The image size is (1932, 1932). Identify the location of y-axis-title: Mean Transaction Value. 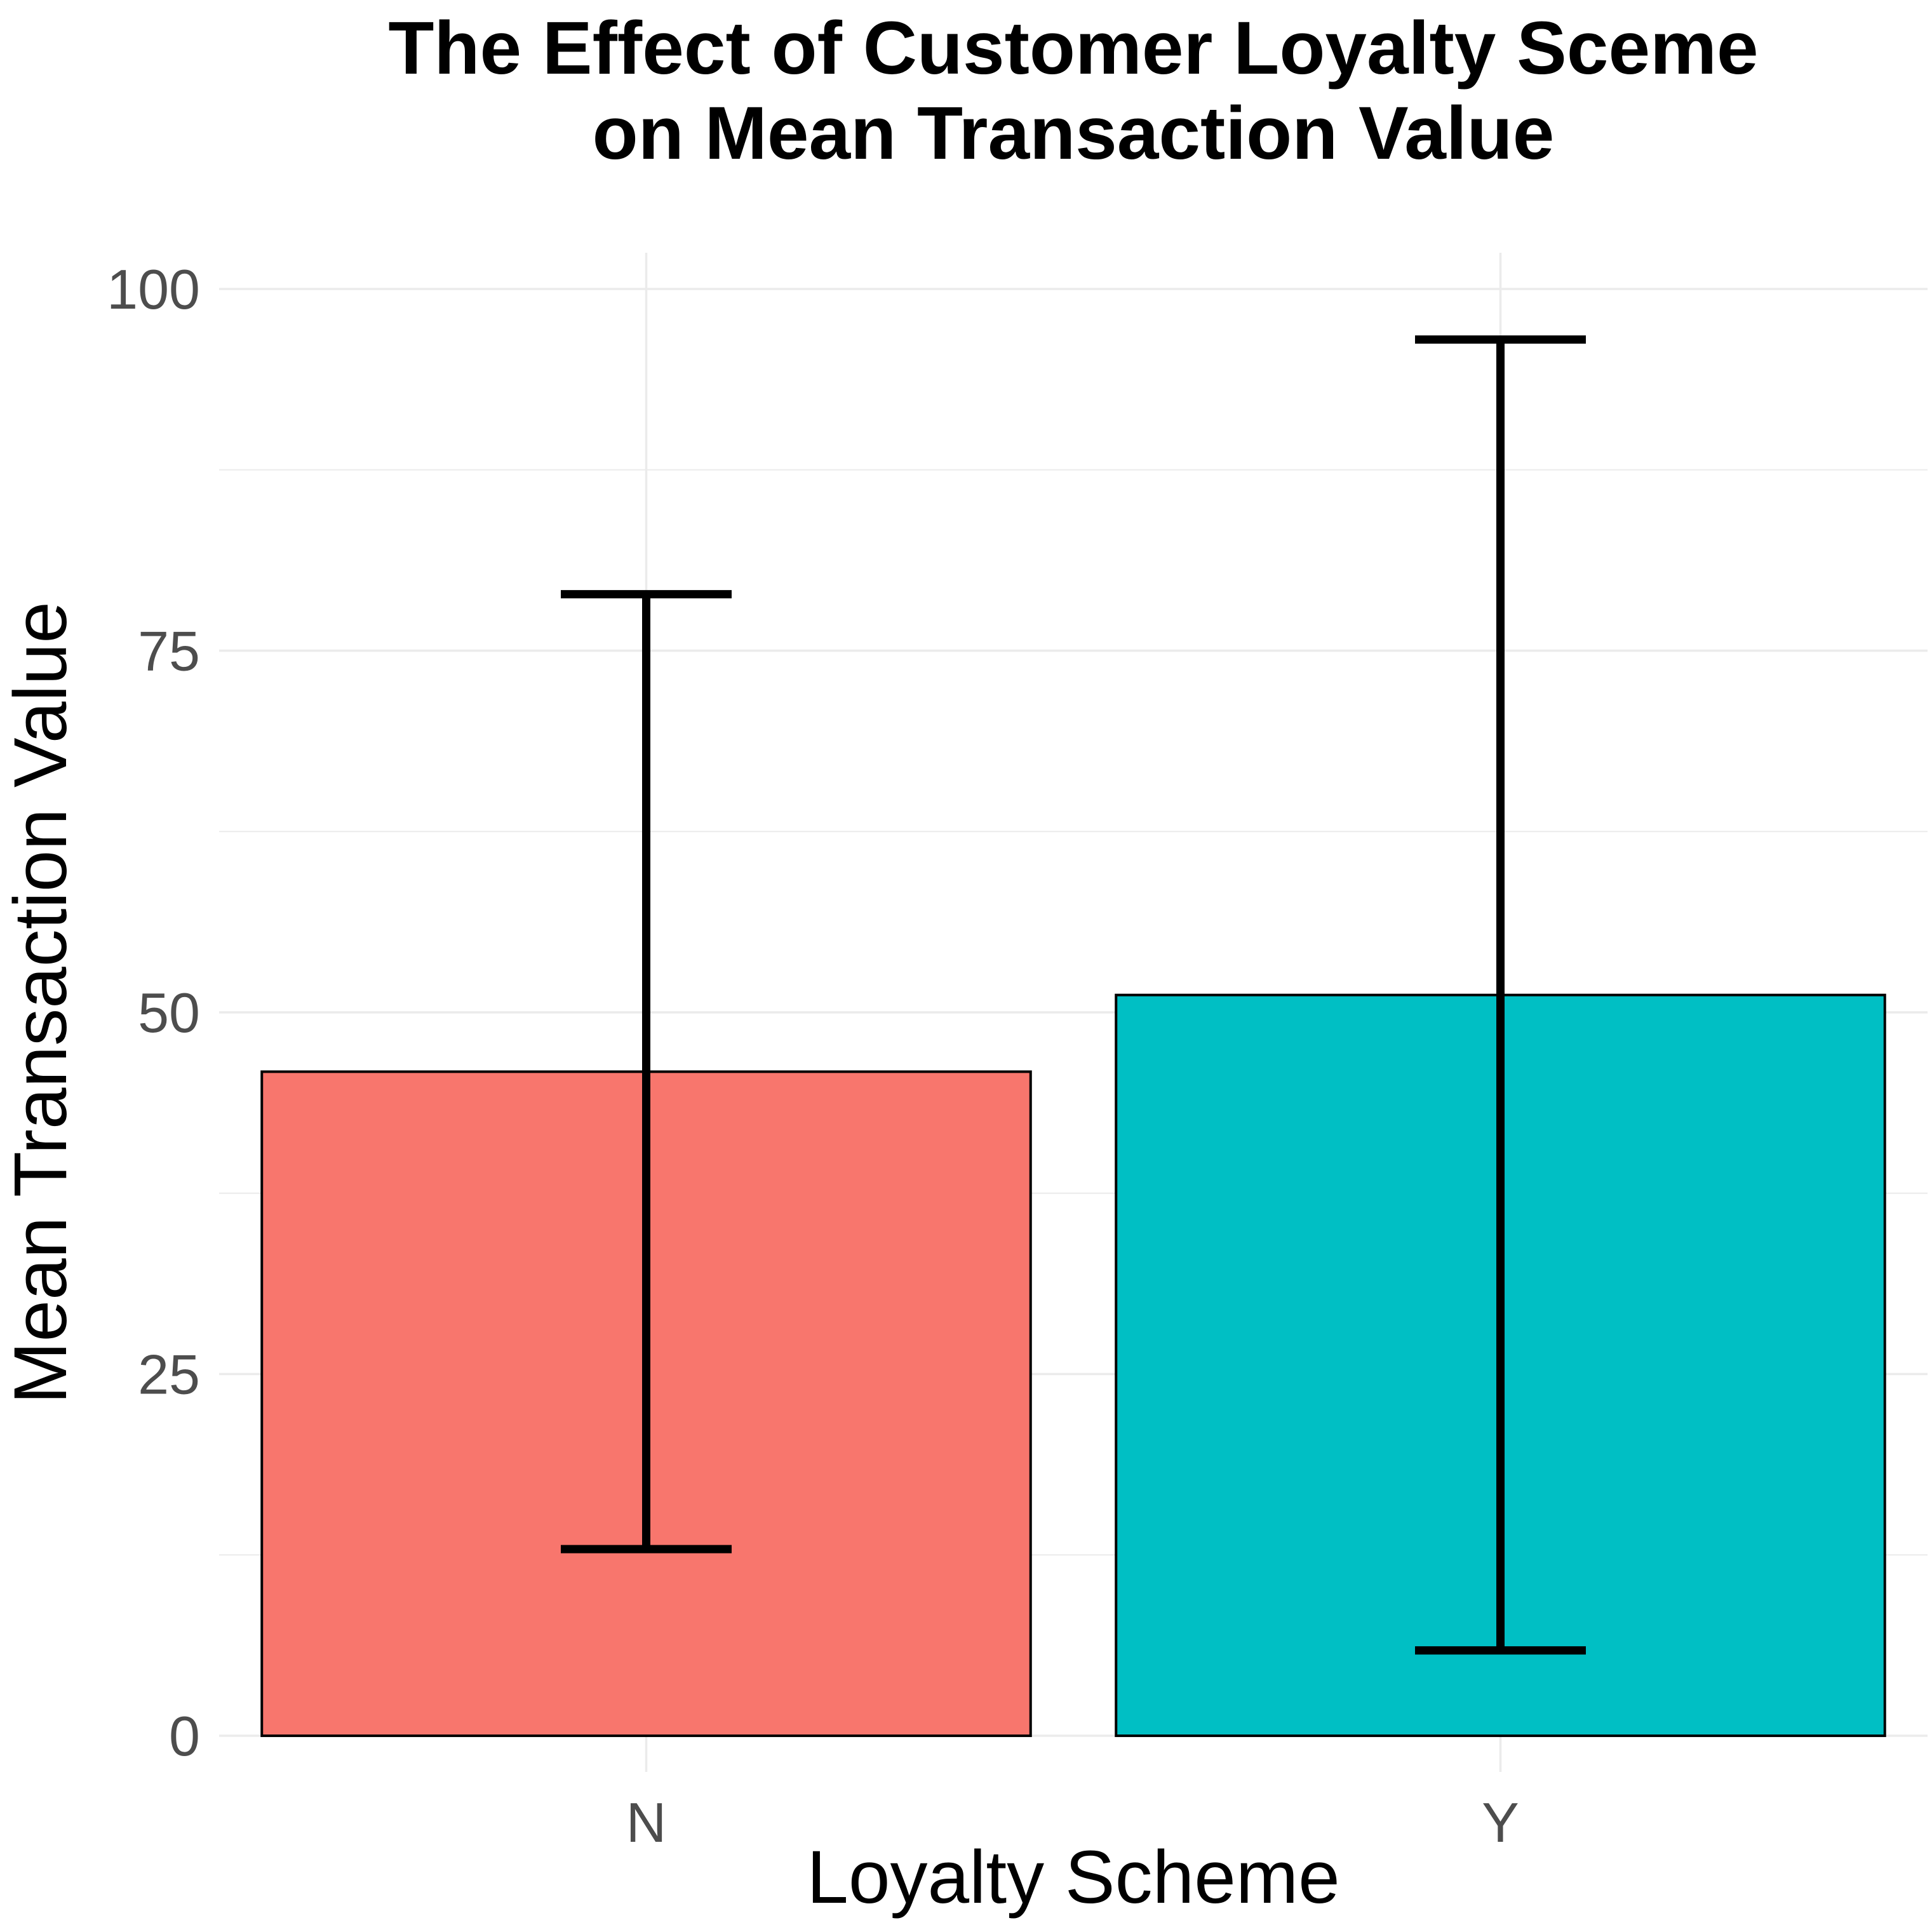
(41, 1002).